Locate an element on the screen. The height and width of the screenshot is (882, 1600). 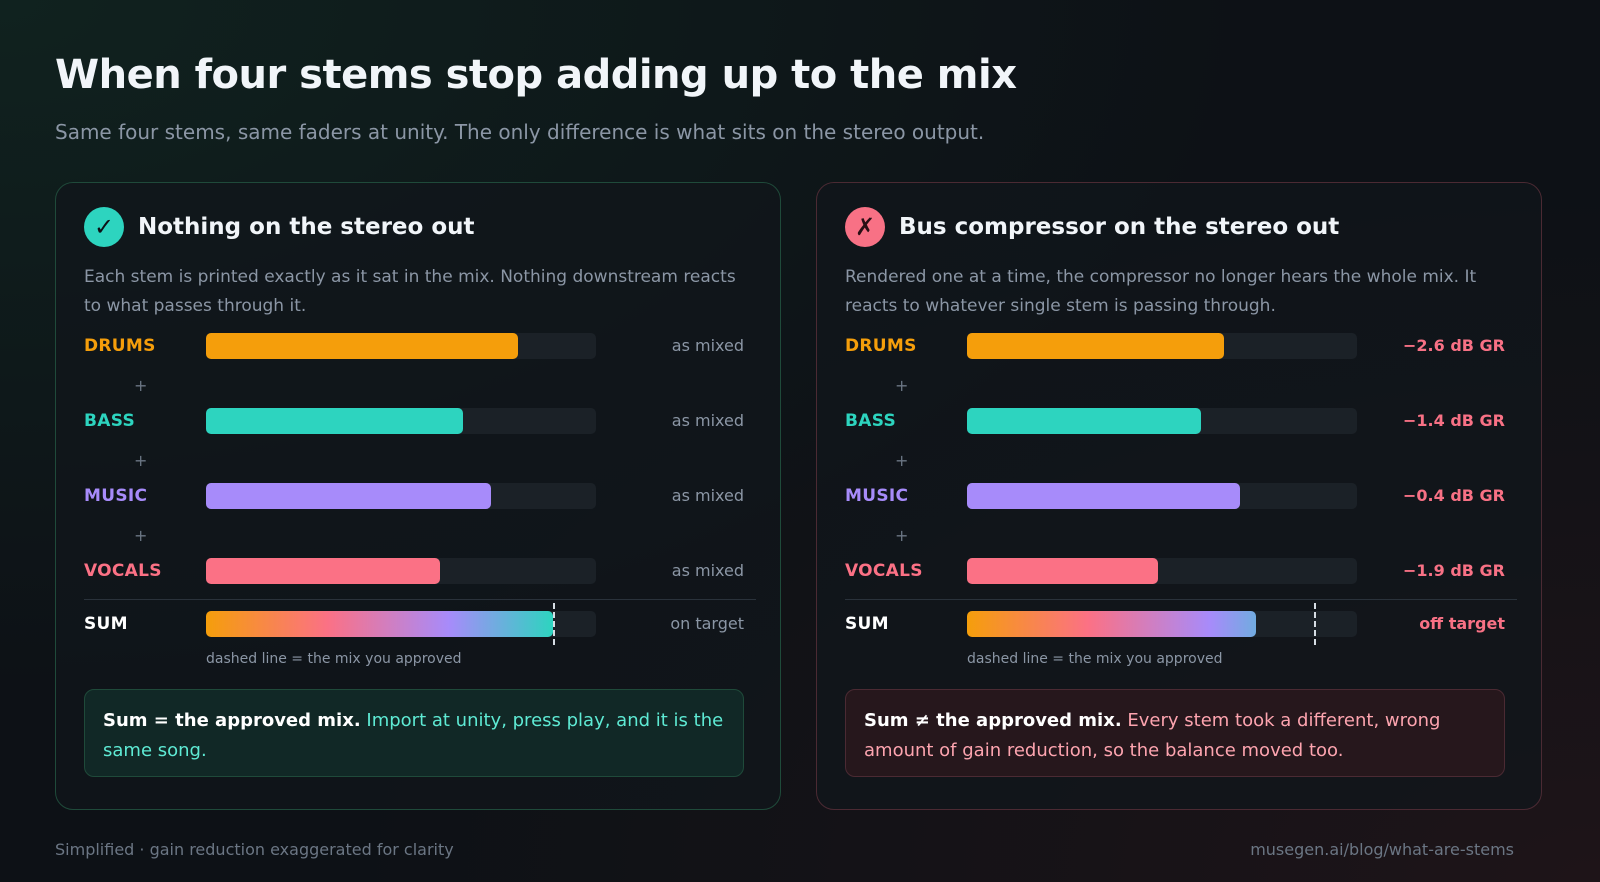
panel-header: ✓ Nothing on the stereo out is located at coordinates (279, 227).